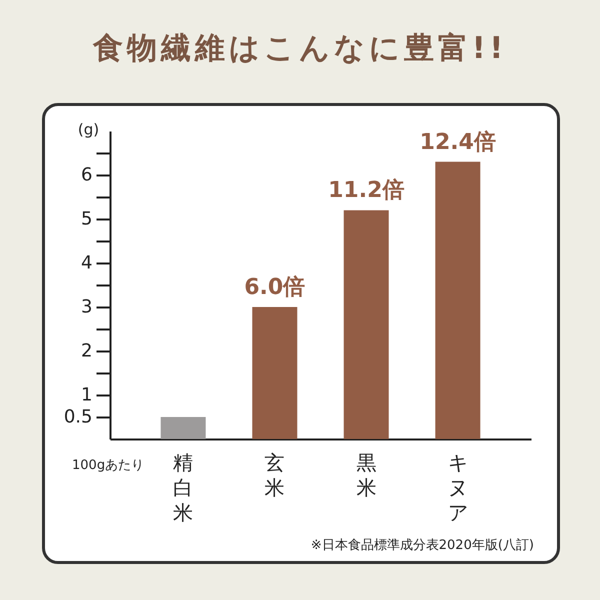  Describe the element at coordinates (422, 545) in the screenshot. I see `text: ※日本食品標準成分表2020年版(八訂)` at that location.